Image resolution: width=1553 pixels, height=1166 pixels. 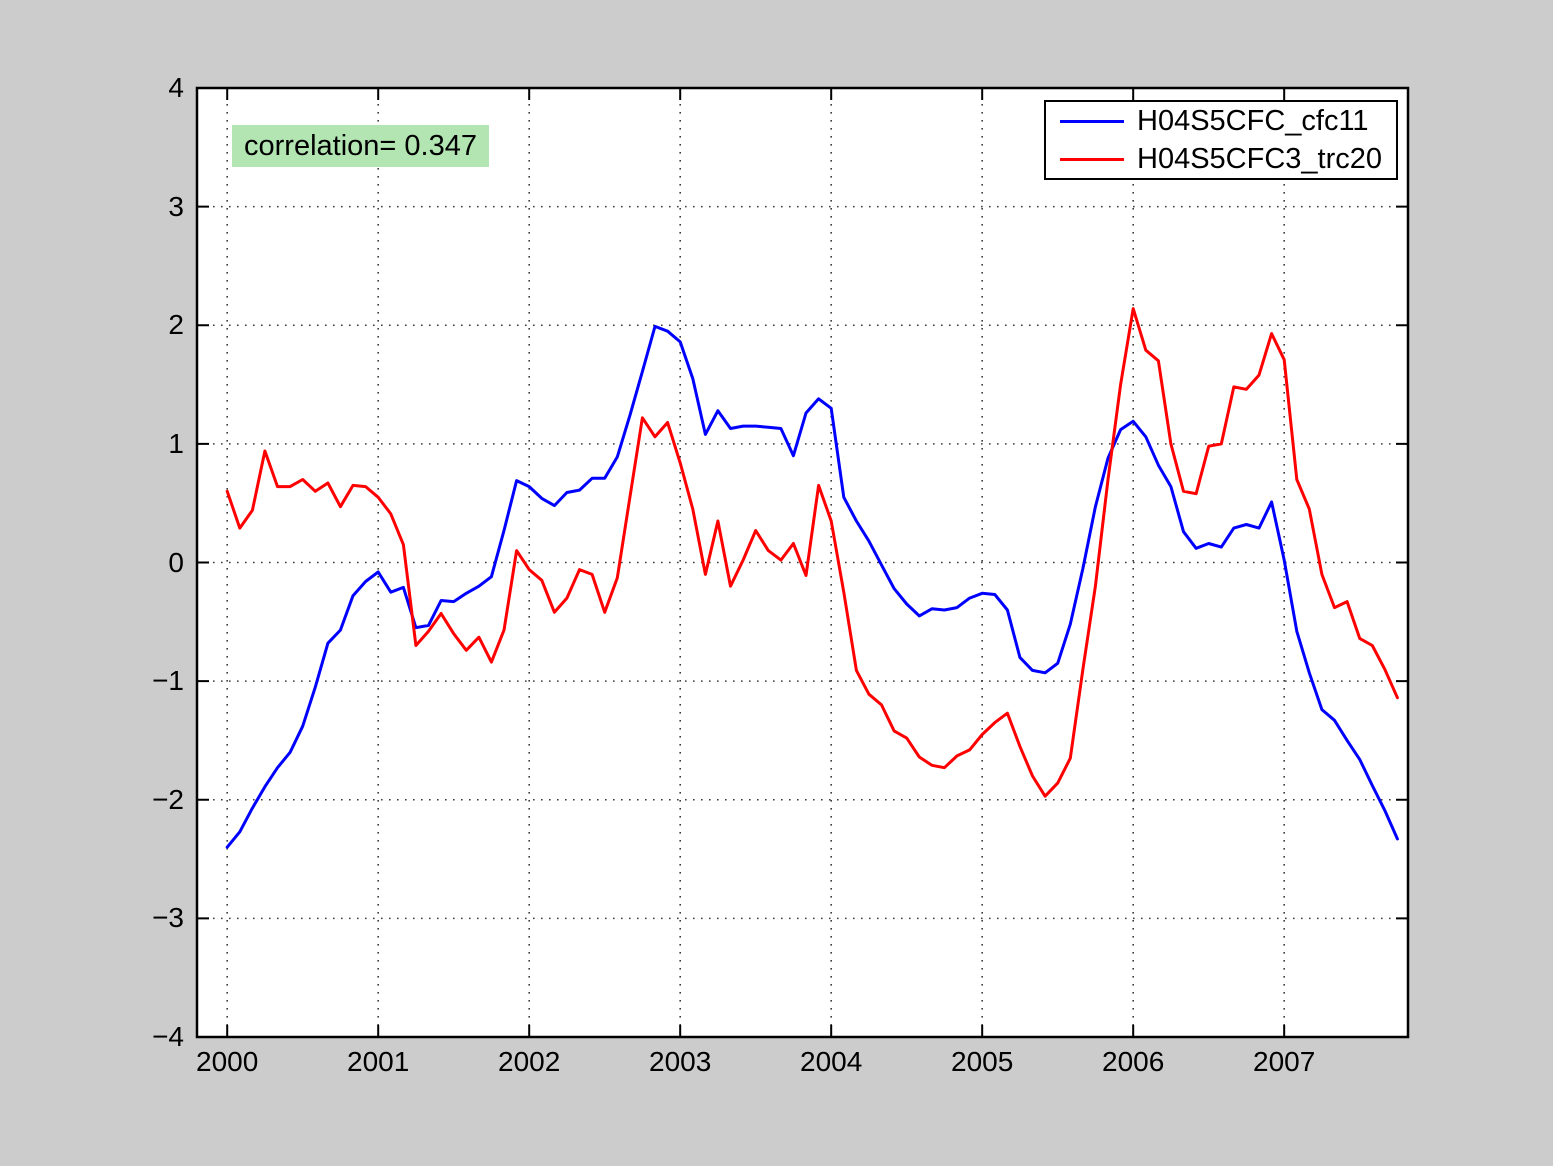 I want to click on y-tick-label: 2, so click(x=176, y=325).